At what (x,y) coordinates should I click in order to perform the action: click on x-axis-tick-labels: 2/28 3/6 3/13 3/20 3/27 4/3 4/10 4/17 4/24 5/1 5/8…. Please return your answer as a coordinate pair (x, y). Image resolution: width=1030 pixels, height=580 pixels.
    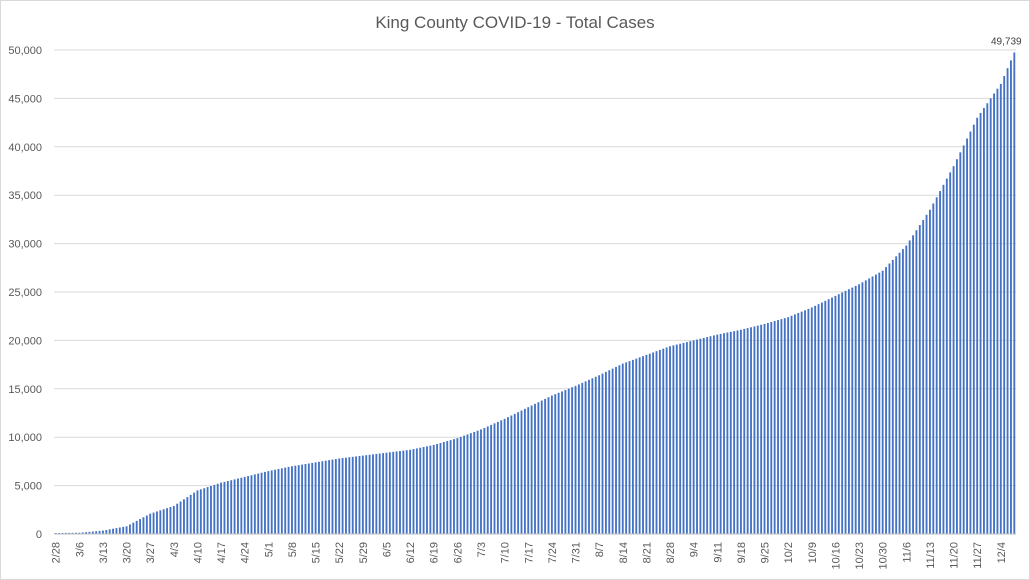
    Looking at the image, I should click on (529, 556).